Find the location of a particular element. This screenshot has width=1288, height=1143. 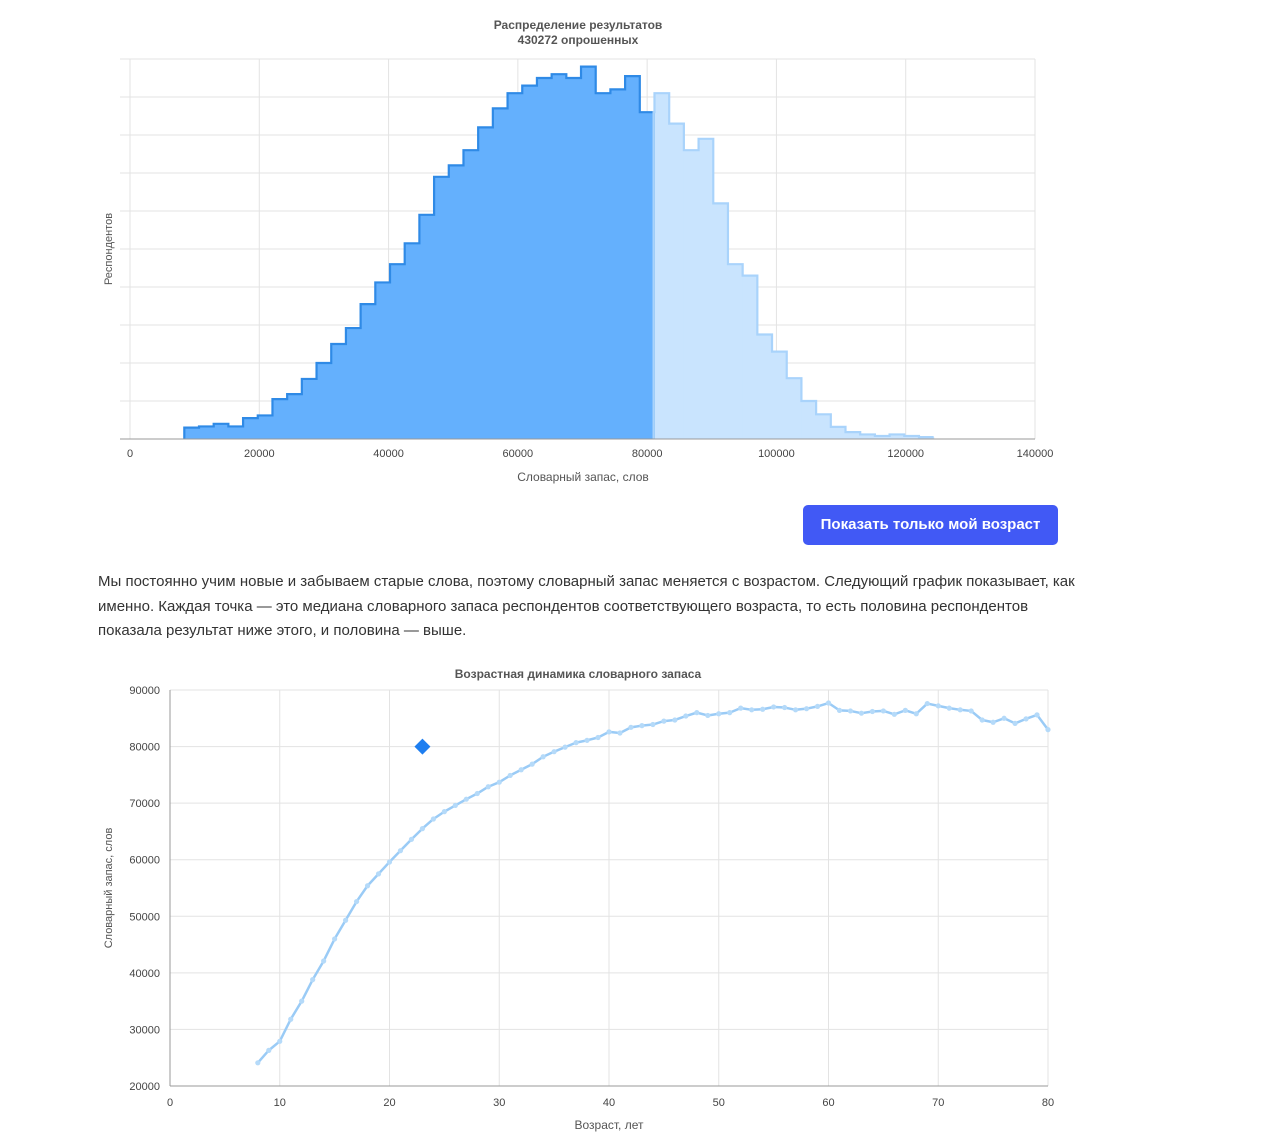

age-chart-y-tick-label: 70000 is located at coordinates (144, 804).